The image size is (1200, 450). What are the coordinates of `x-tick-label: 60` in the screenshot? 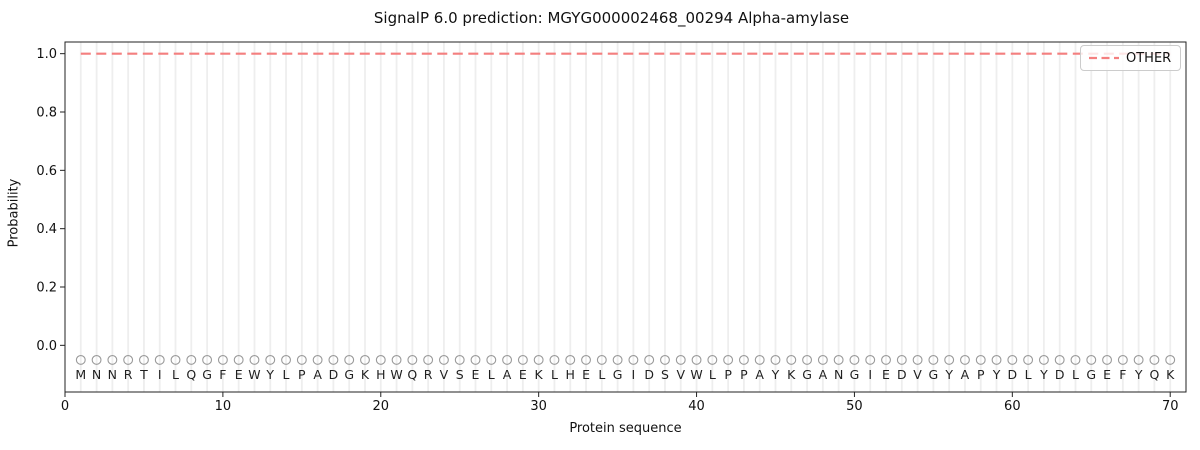 It's located at (1012, 406).